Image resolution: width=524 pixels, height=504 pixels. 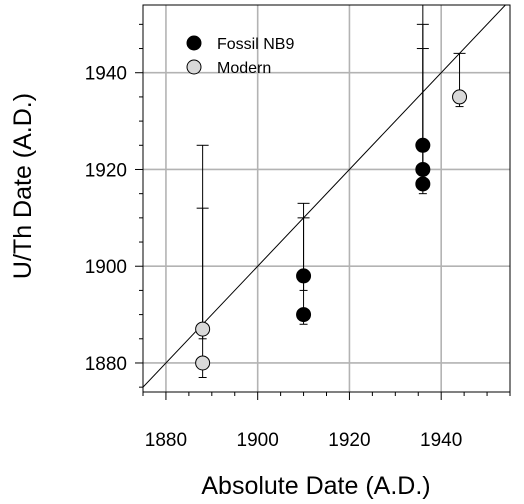 What do you see at coordinates (441, 440) in the screenshot?
I see `x-tick-label: 1940` at bounding box center [441, 440].